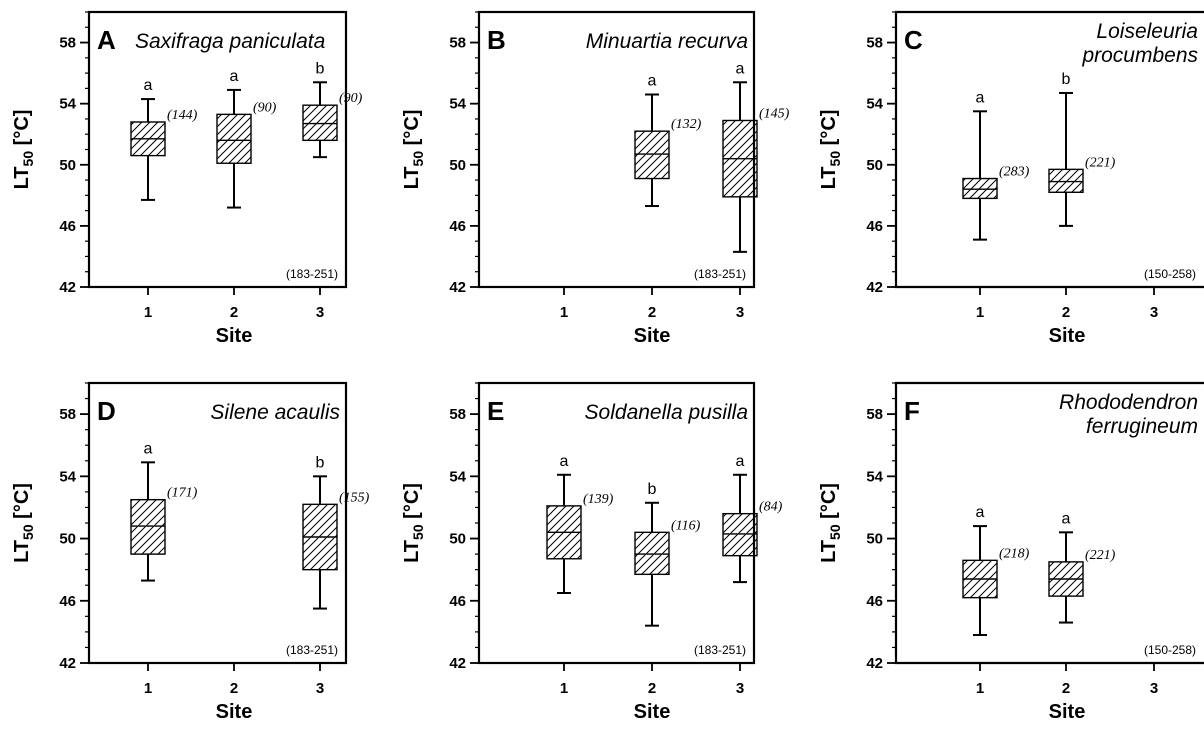 Image resolution: width=1204 pixels, height=732 pixels. I want to click on box-site-2: a (90), so click(246, 138).